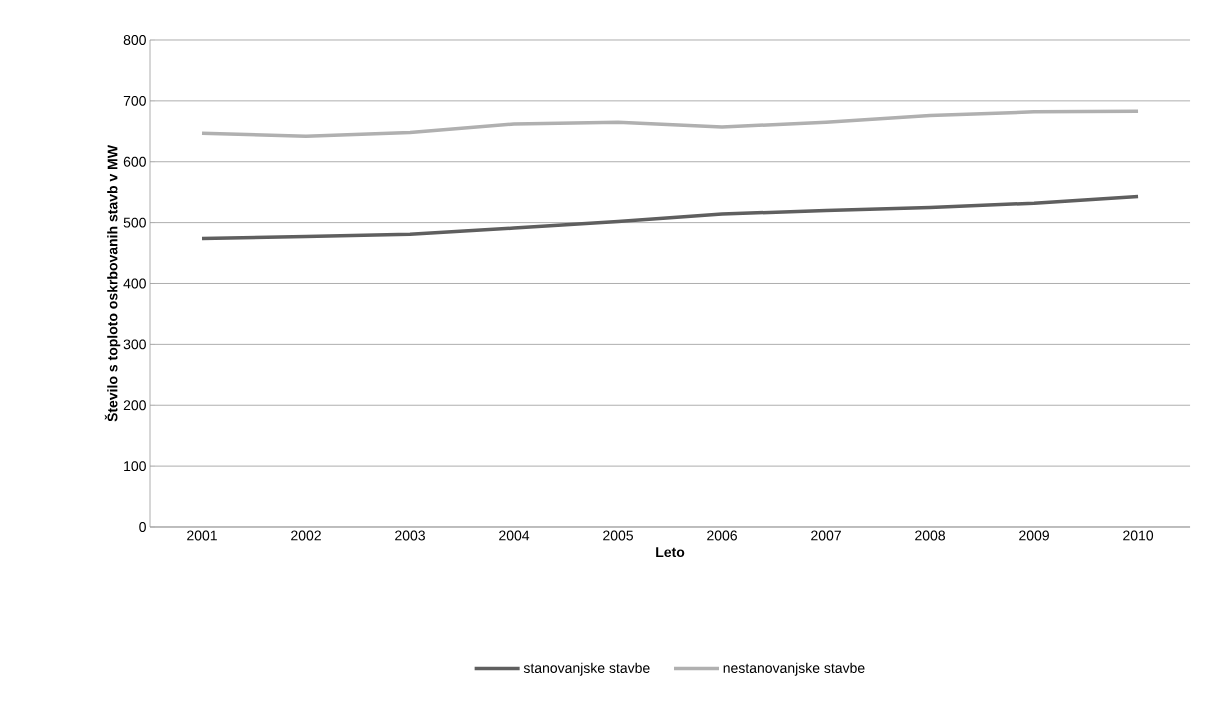 This screenshot has height=717, width=1206. What do you see at coordinates (826, 535) in the screenshot?
I see `x-tick-label: 2007` at bounding box center [826, 535].